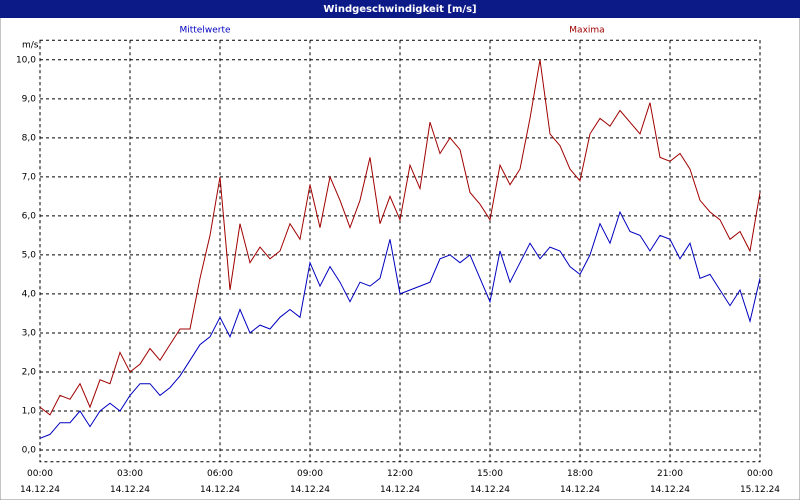  I want to click on title-bar, so click(400, 9).